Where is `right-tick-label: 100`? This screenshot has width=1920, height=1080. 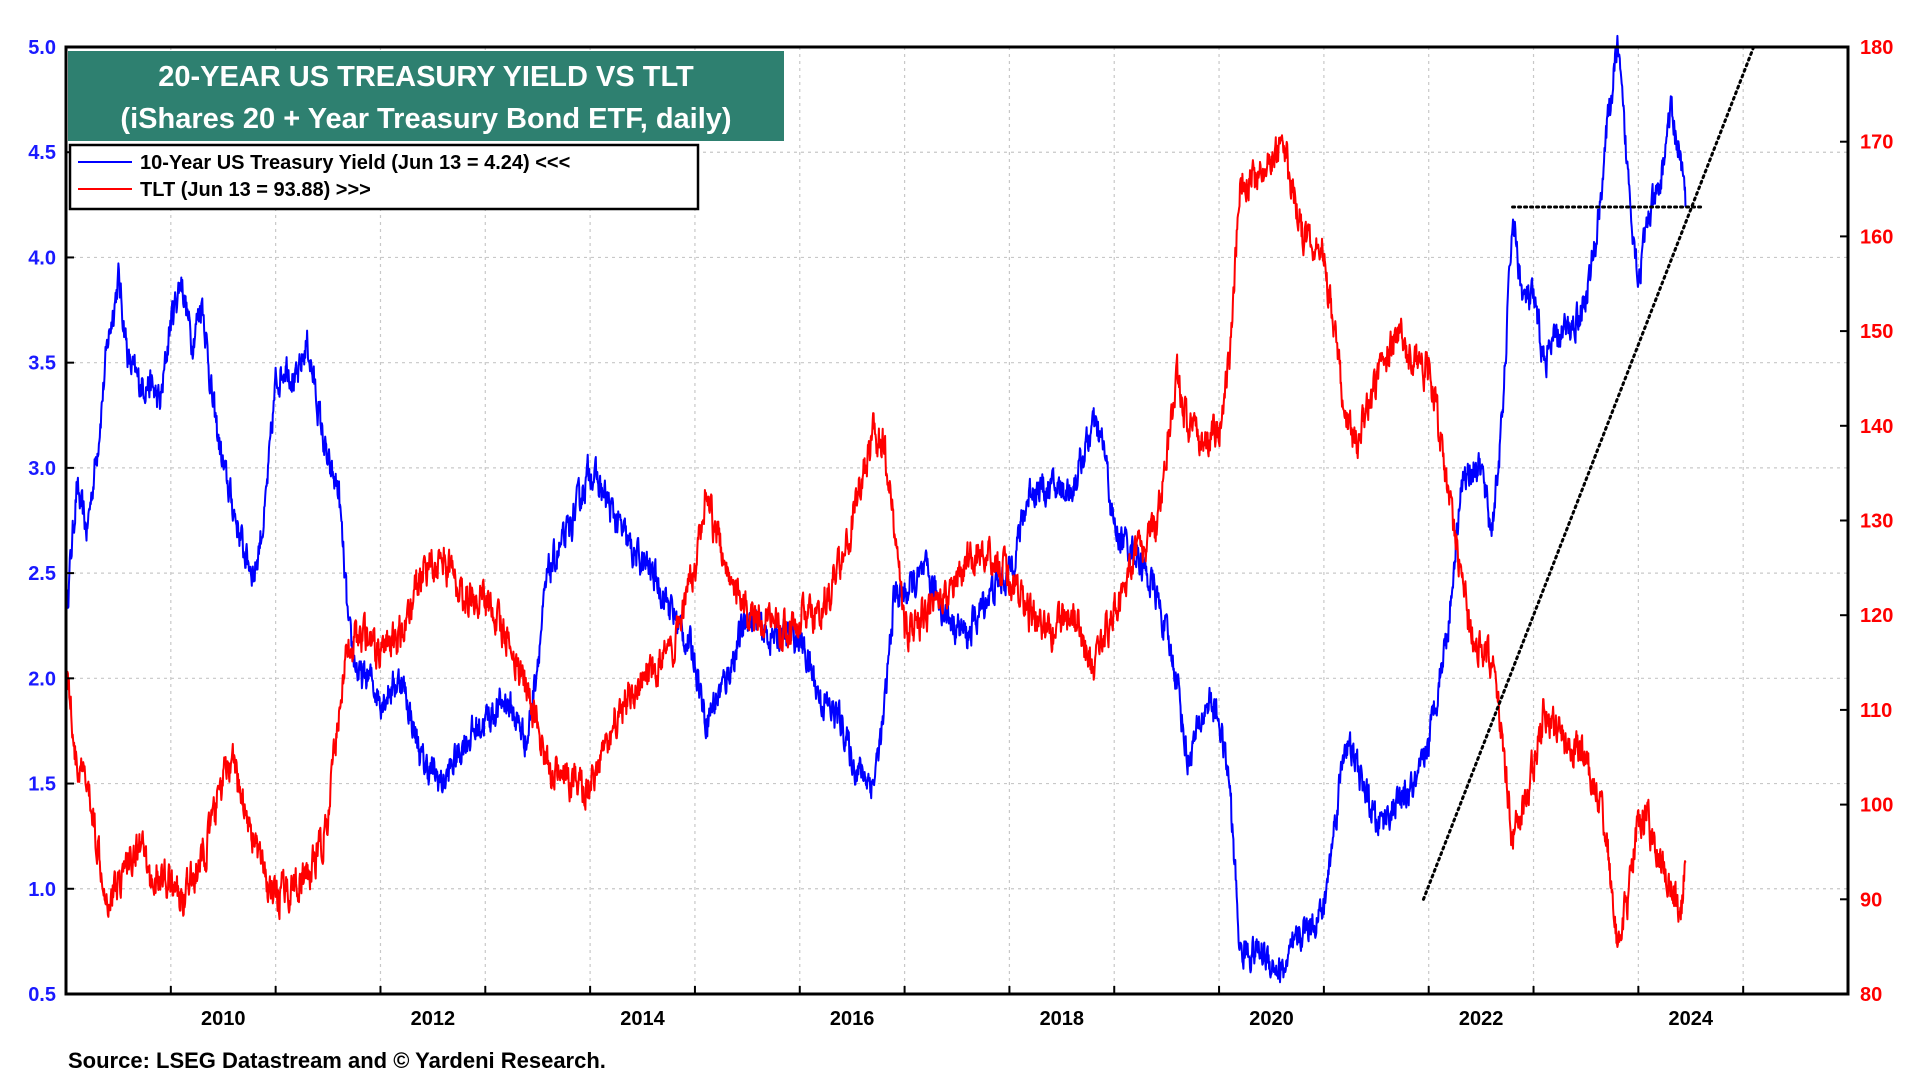 right-tick-label: 100 is located at coordinates (1876, 806).